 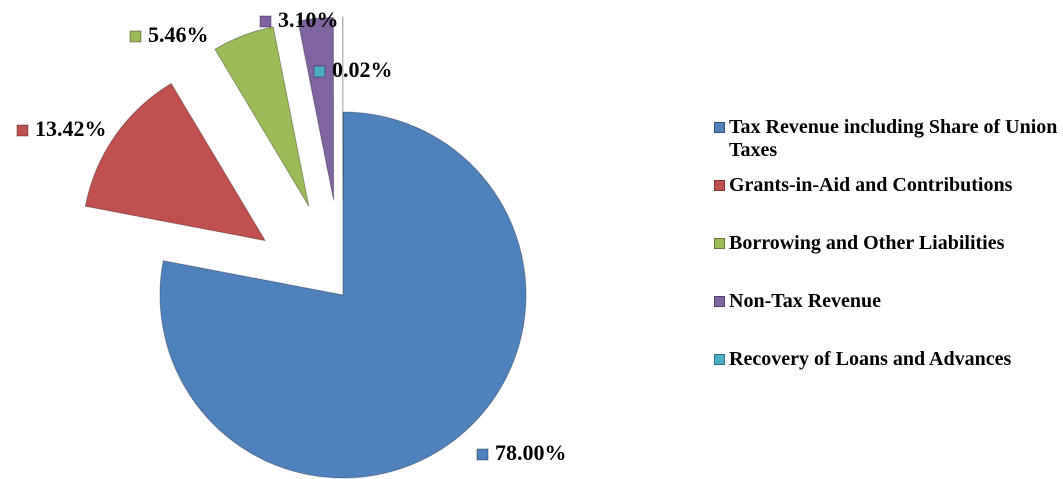 I want to click on legend-item: Recovery of Loans and Advances, so click(x=888, y=377).